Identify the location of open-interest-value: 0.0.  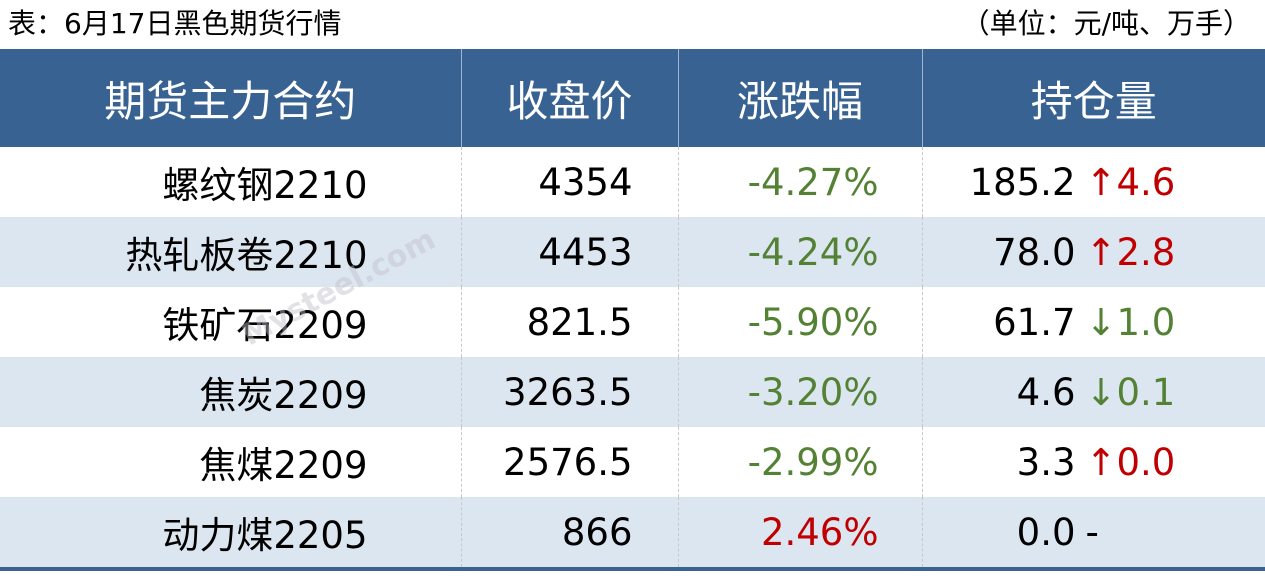
(1046, 532).